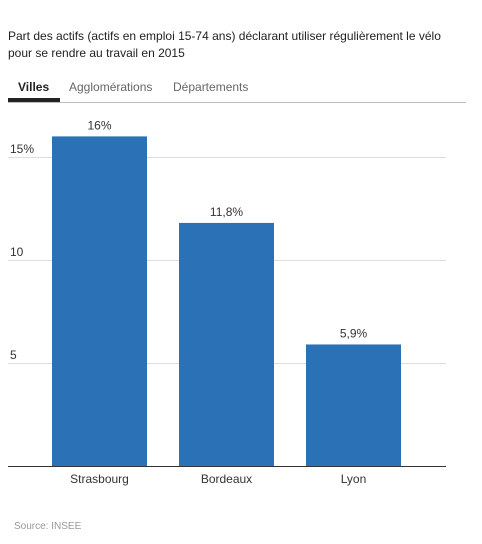  I want to click on tab-villes: Villes, so click(34, 87).